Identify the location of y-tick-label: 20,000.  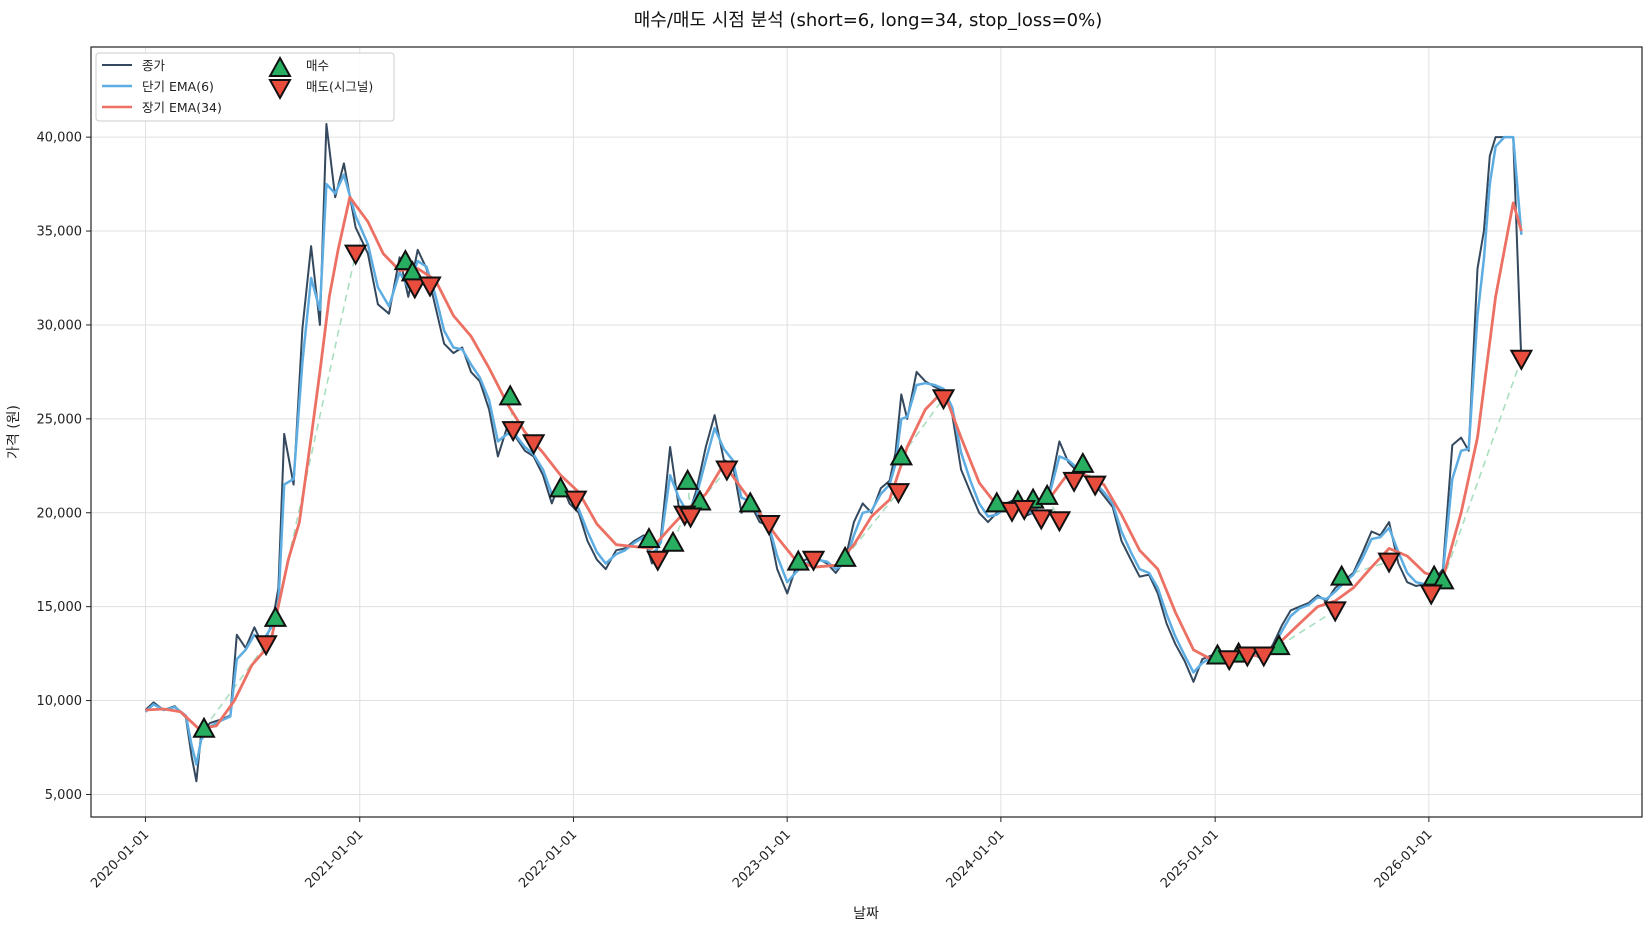
(60, 513).